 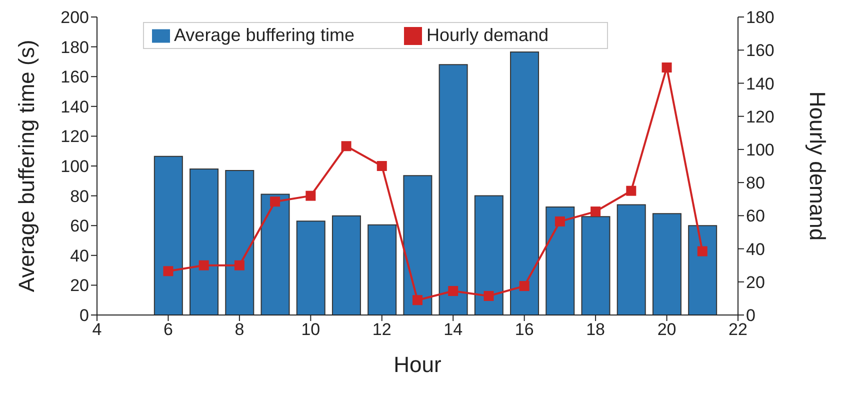 What do you see at coordinates (79, 256) in the screenshot?
I see `y-tick-label: 40` at bounding box center [79, 256].